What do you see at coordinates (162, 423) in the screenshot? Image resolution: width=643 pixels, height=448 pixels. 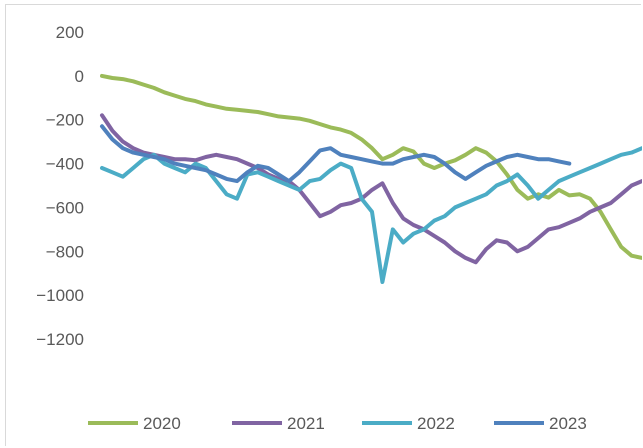 I see `legend-label: 2020` at bounding box center [162, 423].